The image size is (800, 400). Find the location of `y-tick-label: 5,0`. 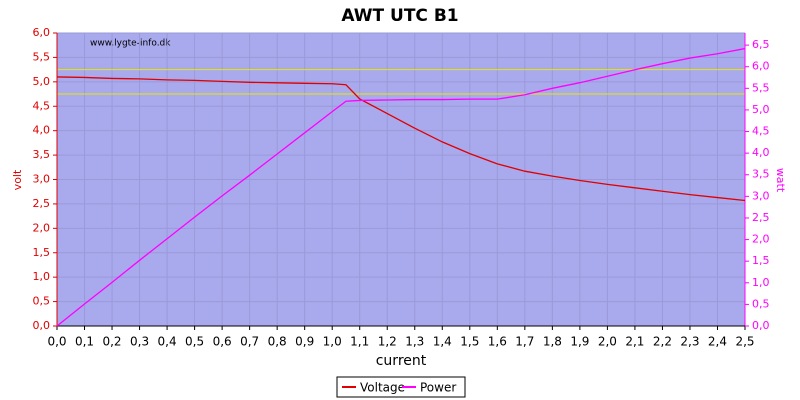

y-tick-label: 5,0 is located at coordinates (42, 81).